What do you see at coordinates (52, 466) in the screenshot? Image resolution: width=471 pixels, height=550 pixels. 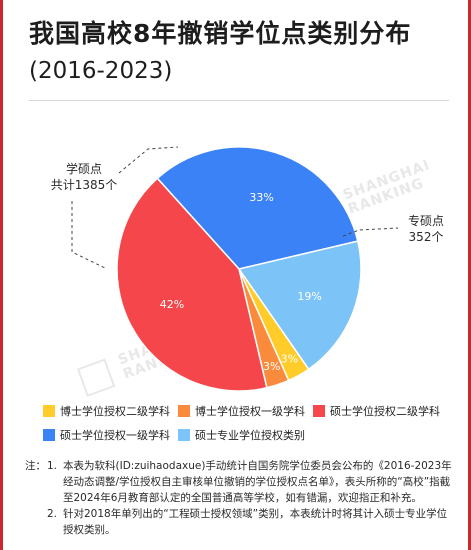 I see `note-number: 1.` at bounding box center [52, 466].